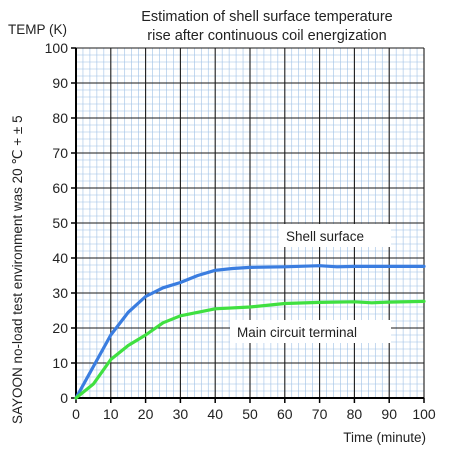  I want to click on y-tick-label: 30, so click(60, 293).